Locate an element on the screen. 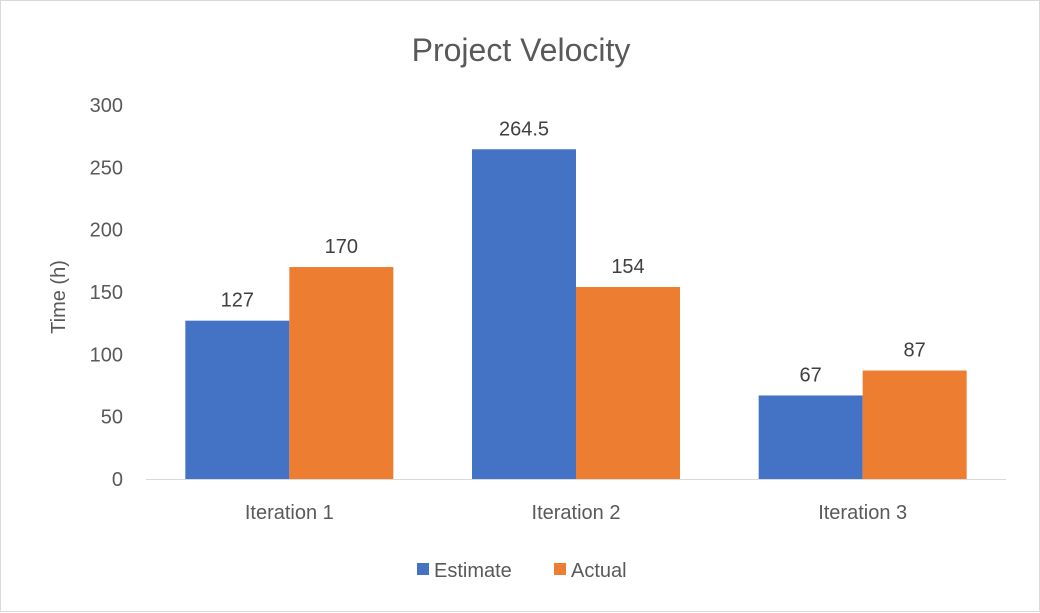  x-tick-label: Iteration 2 is located at coordinates (576, 513).